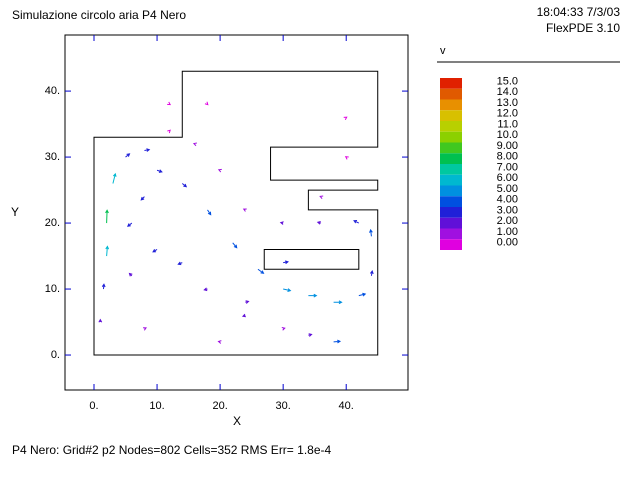 The image size is (640, 480). I want to click on legend-label: 3.00, so click(507, 210).